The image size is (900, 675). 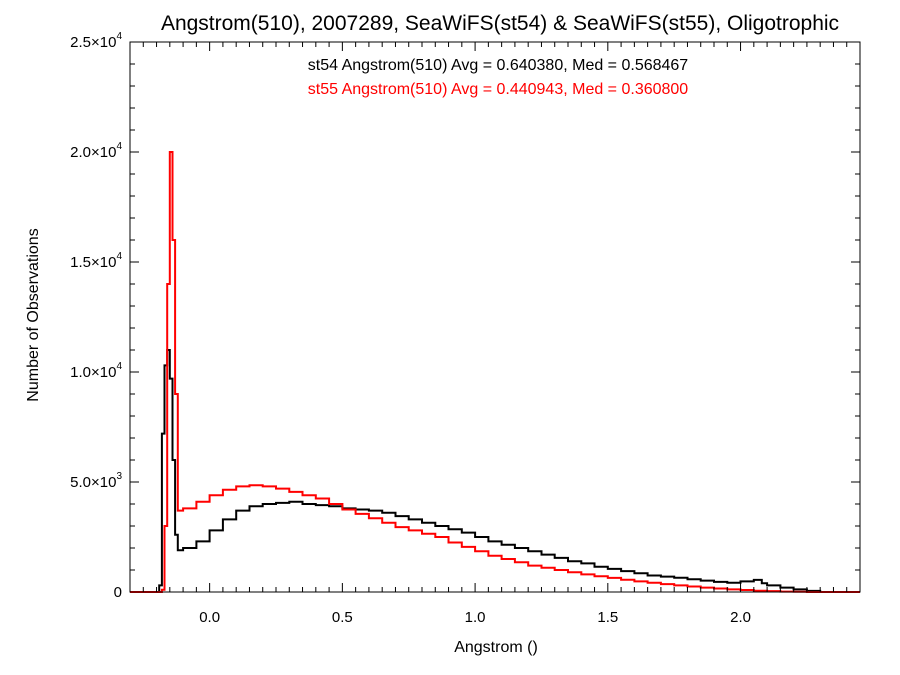 I want to click on x-axis-label: Angstrom (), so click(x=496, y=647).